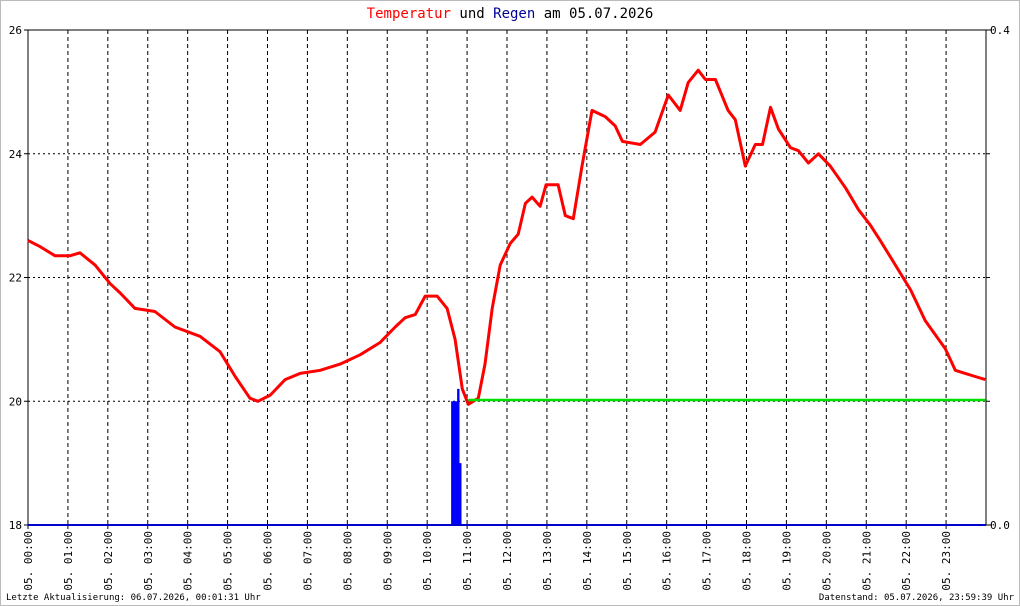 The width and height of the screenshot is (1020, 606). What do you see at coordinates (946, 561) in the screenshot?
I see `x-tick-label: 05. 23:00` at bounding box center [946, 561].